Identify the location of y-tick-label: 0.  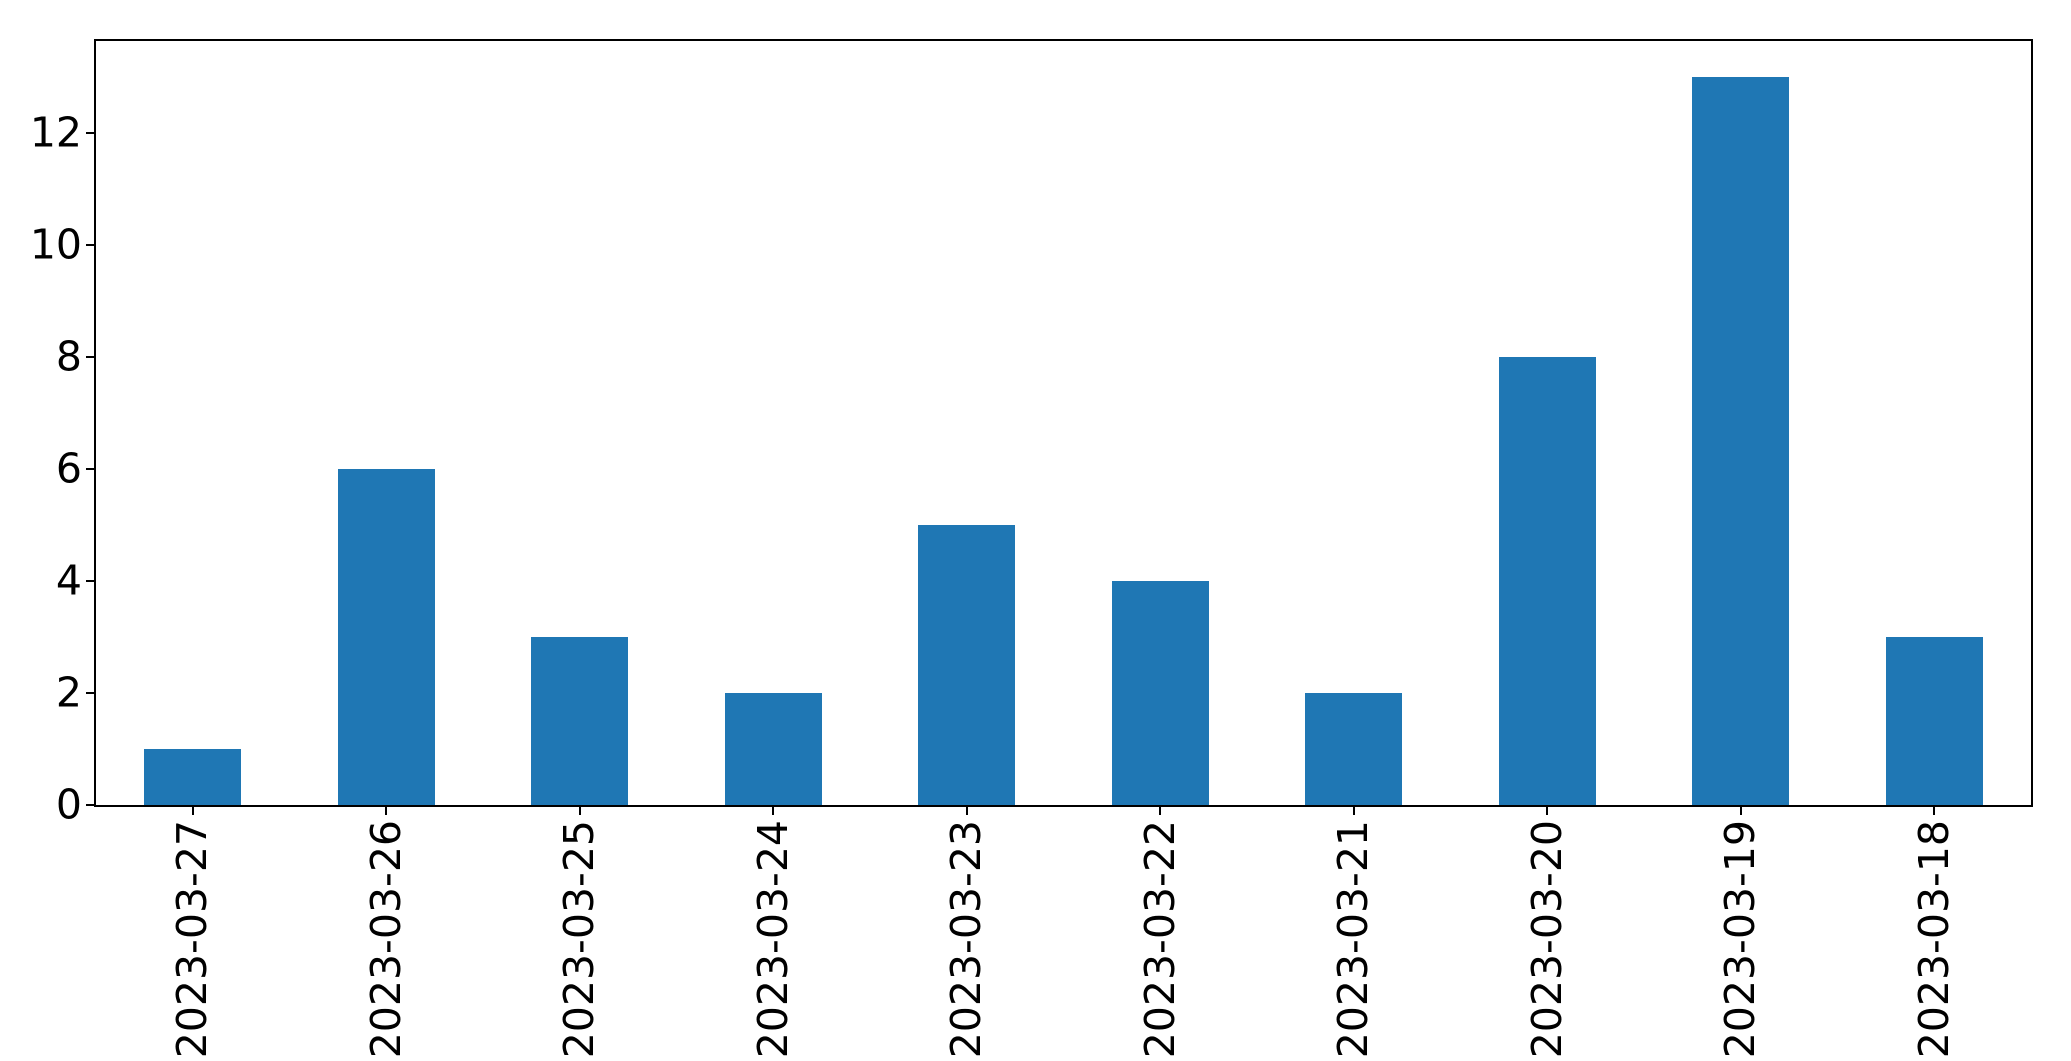
(68, 804).